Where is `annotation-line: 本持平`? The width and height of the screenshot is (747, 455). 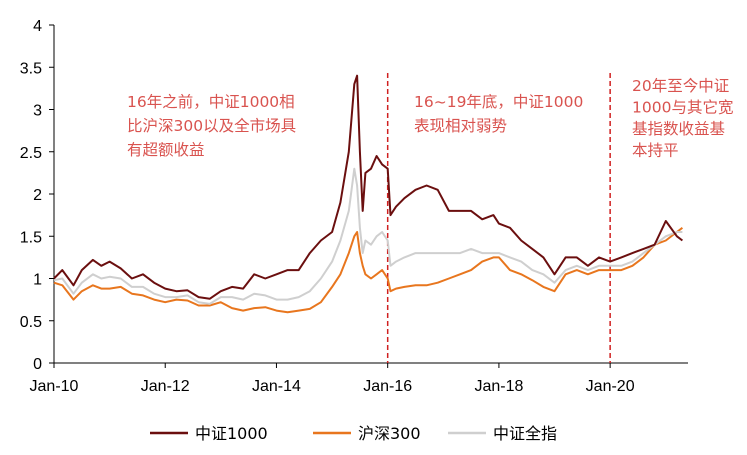
annotation-line: 本持平 is located at coordinates (655, 151).